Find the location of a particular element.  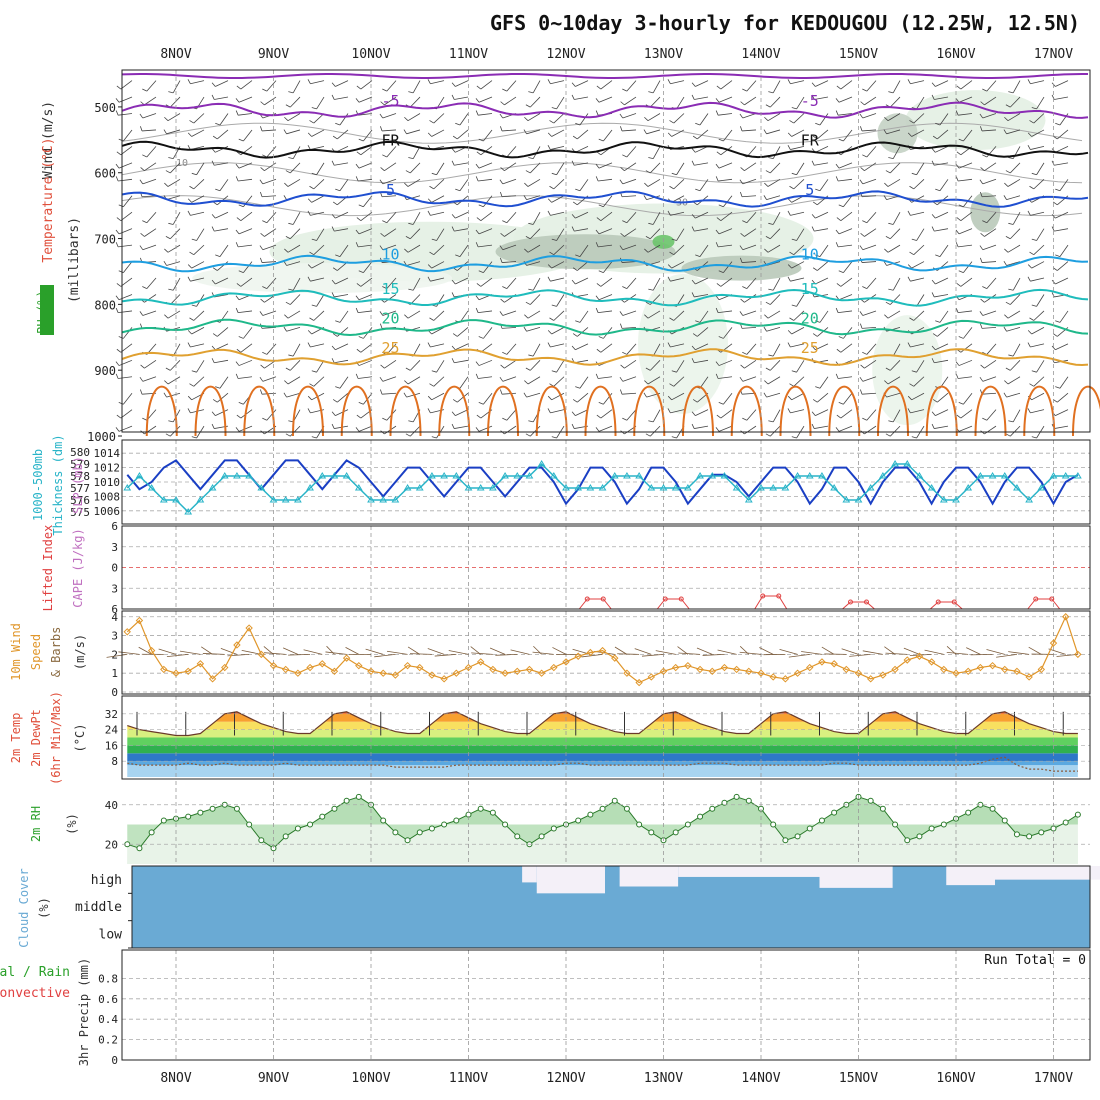

isotherm-line is located at coordinates (605, 110).